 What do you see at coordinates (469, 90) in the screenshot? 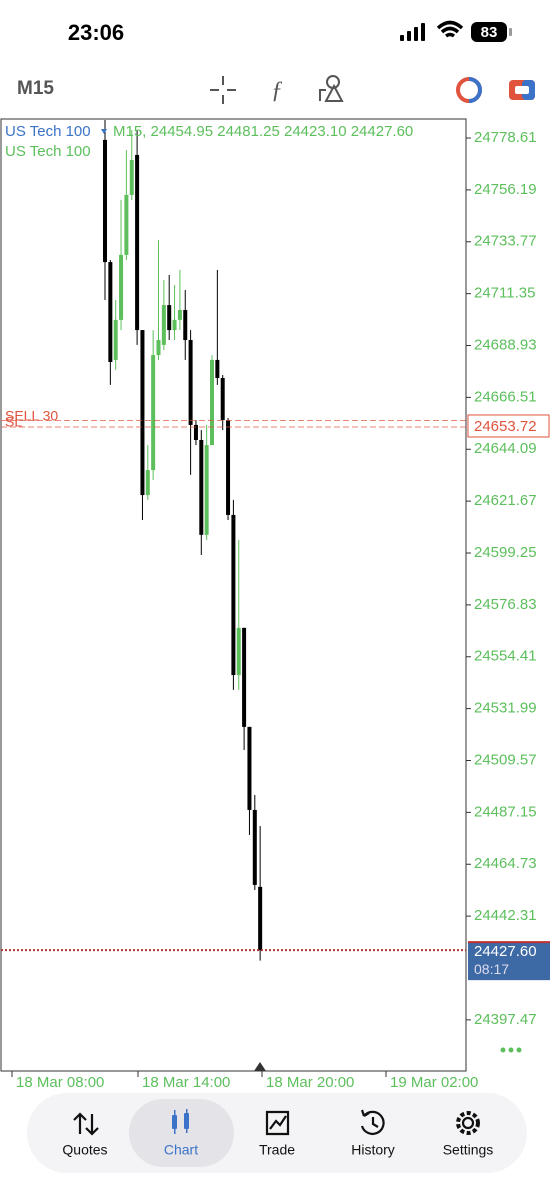
I see `account-button` at bounding box center [469, 90].